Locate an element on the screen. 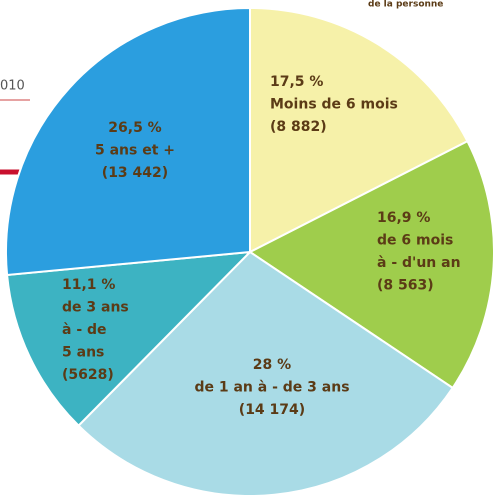  category-label: à - de is located at coordinates (84, 330).